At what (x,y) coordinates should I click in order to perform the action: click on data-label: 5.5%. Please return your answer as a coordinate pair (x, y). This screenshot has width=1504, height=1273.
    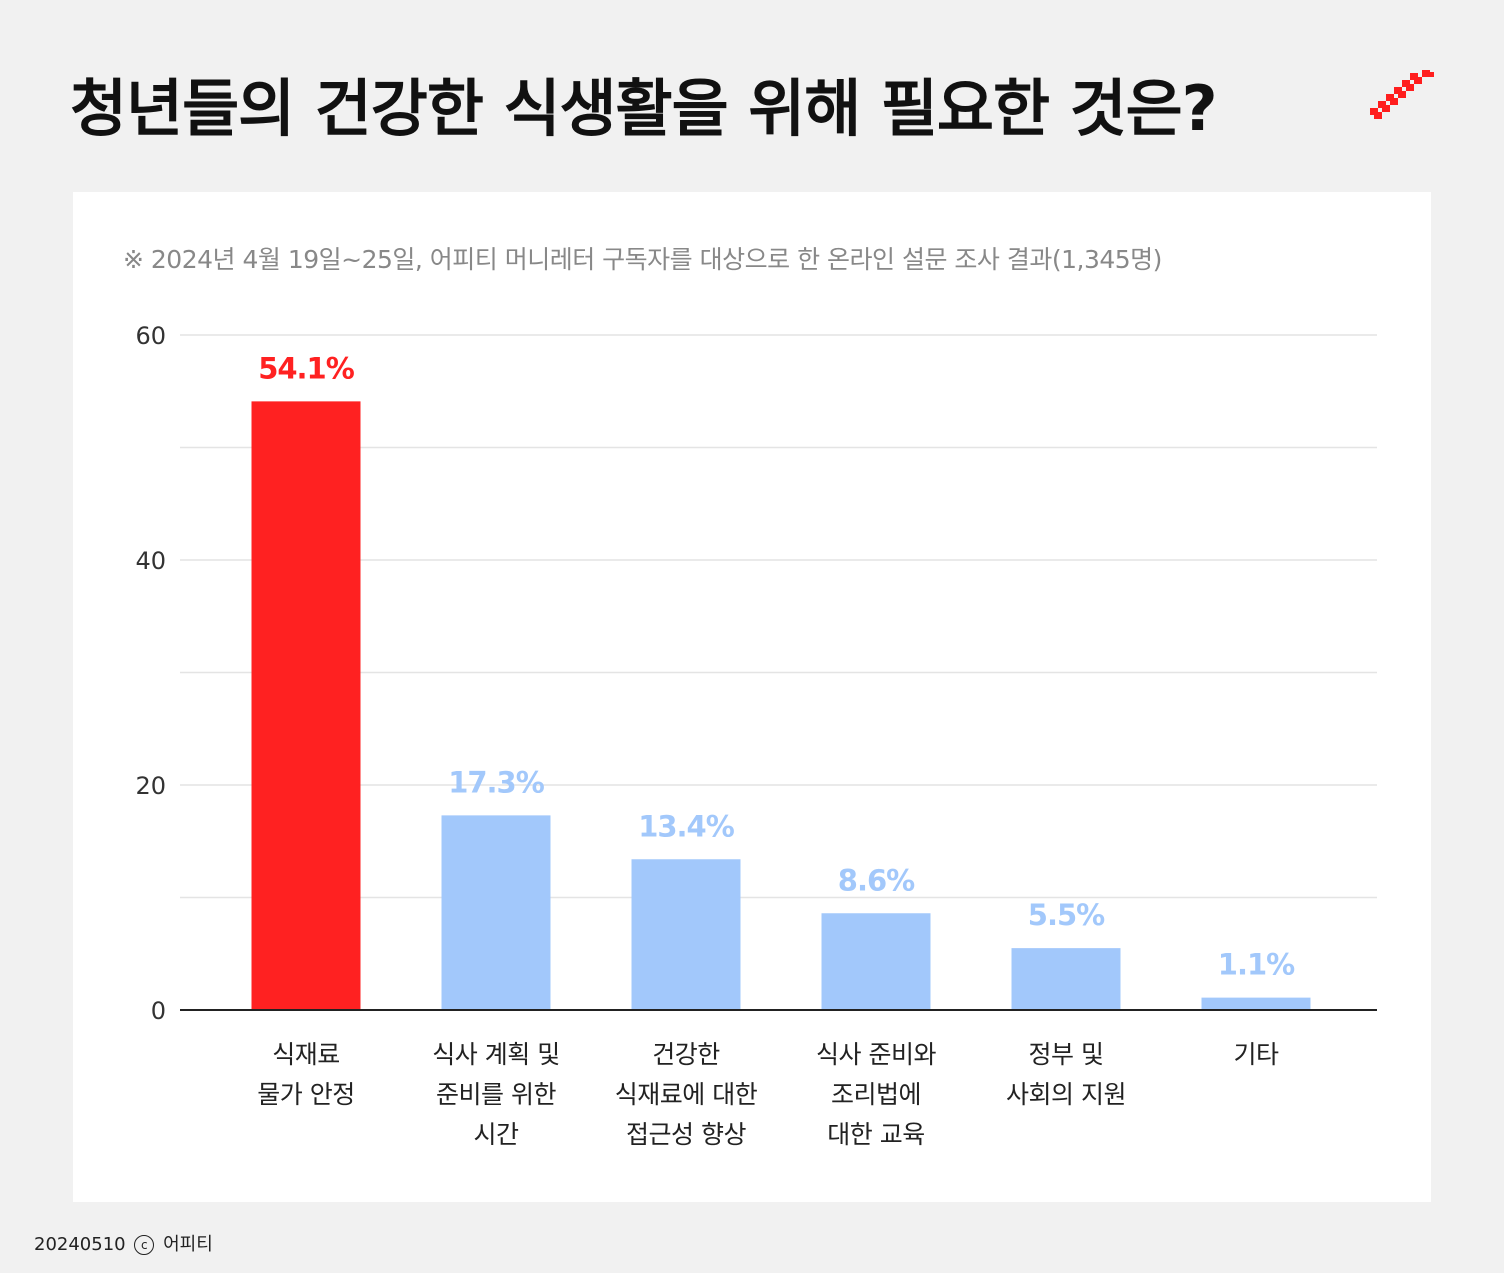
    Looking at the image, I should click on (1066, 915).